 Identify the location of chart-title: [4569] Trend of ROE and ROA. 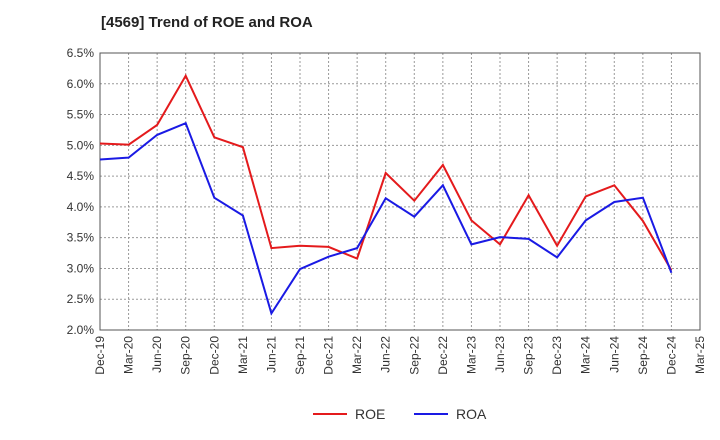
(207, 22).